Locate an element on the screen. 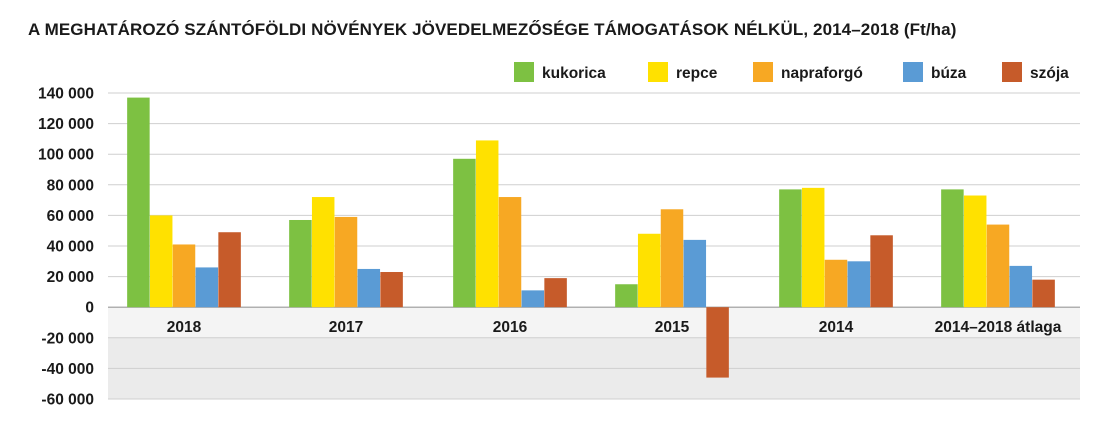 The image size is (1100, 434). bar-szója-2014 is located at coordinates (881, 271).